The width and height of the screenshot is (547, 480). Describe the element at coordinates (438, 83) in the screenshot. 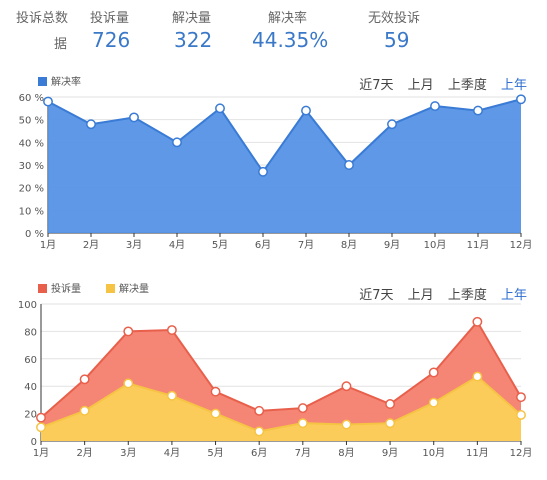

I see `range-tabs-chart1: 近7天 上月 上季度 上年` at that location.